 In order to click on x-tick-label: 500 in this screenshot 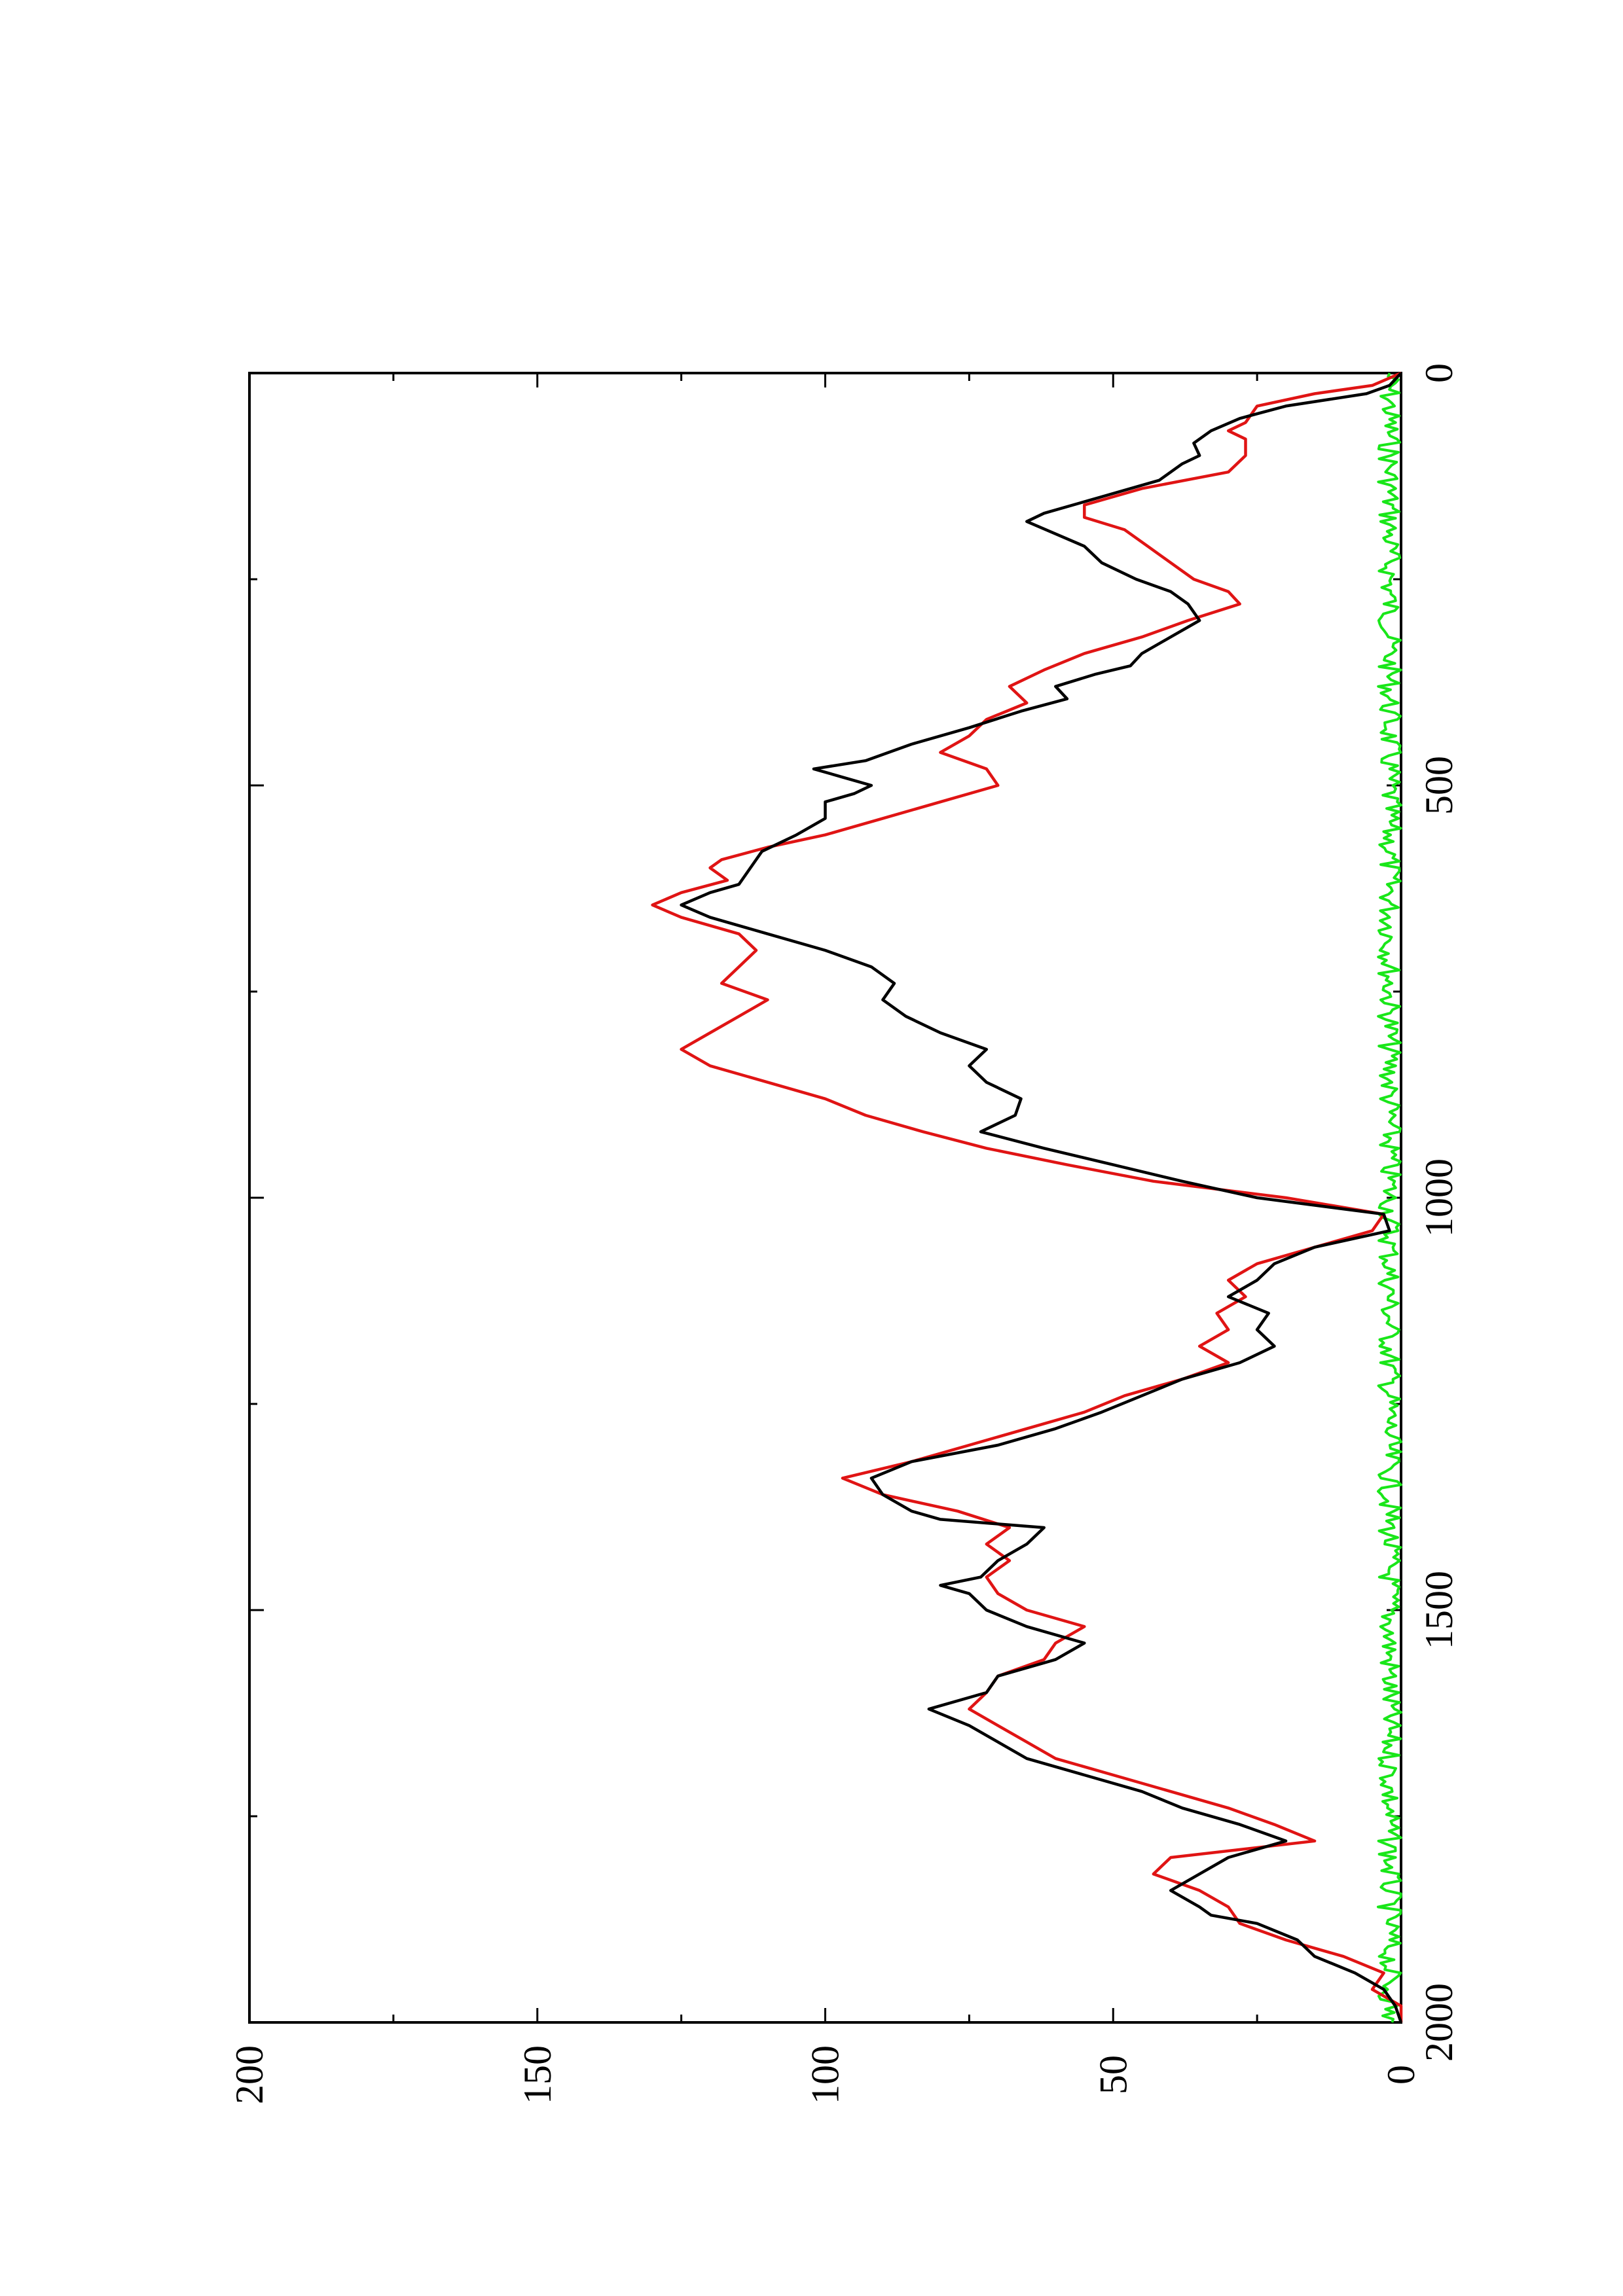, I will do `click(1439, 785)`.